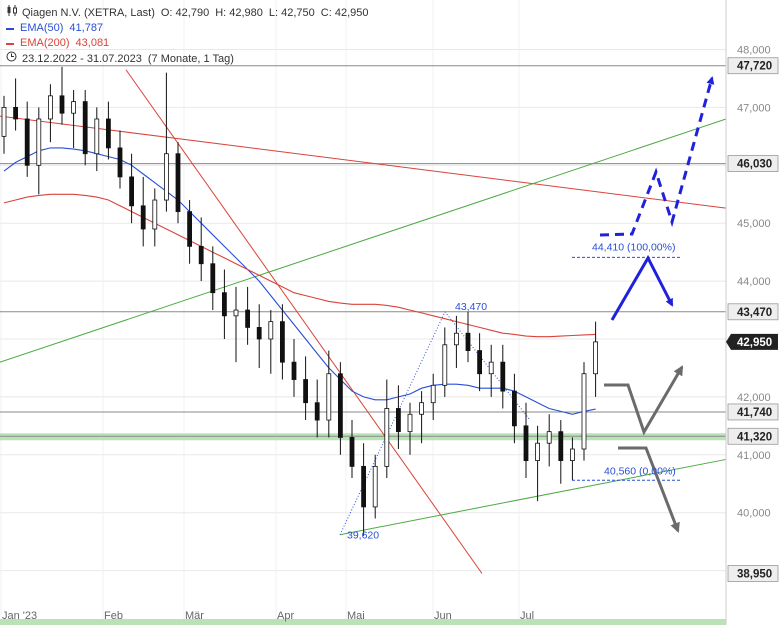 This screenshot has height=625, width=780. Describe the element at coordinates (363, 536) in the screenshot. I see `annotation-label: 39,620` at that location.